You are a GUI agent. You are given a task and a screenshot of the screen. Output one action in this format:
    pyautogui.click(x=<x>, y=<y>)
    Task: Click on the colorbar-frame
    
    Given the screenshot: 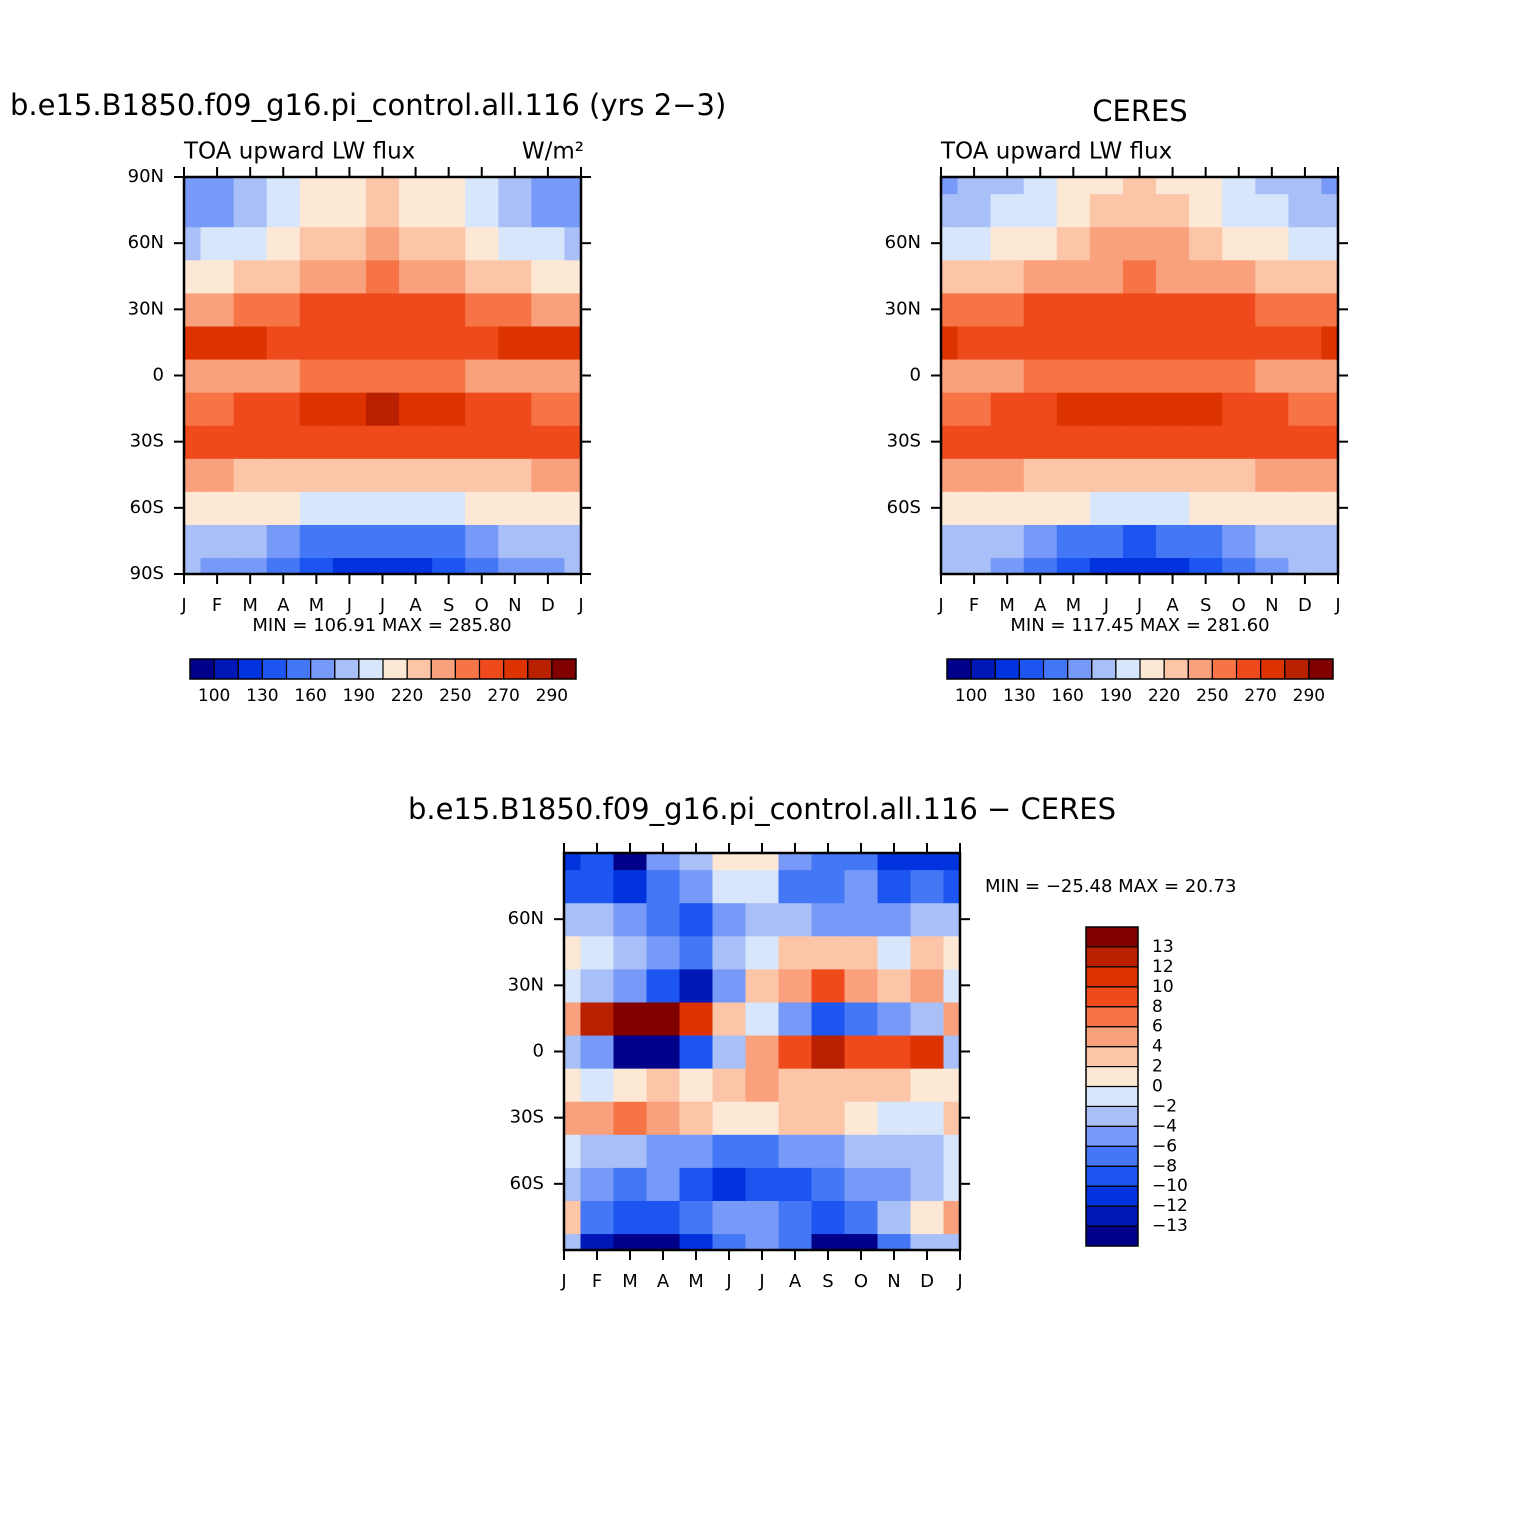 What is the action you would take?
    pyautogui.click(x=383, y=669)
    